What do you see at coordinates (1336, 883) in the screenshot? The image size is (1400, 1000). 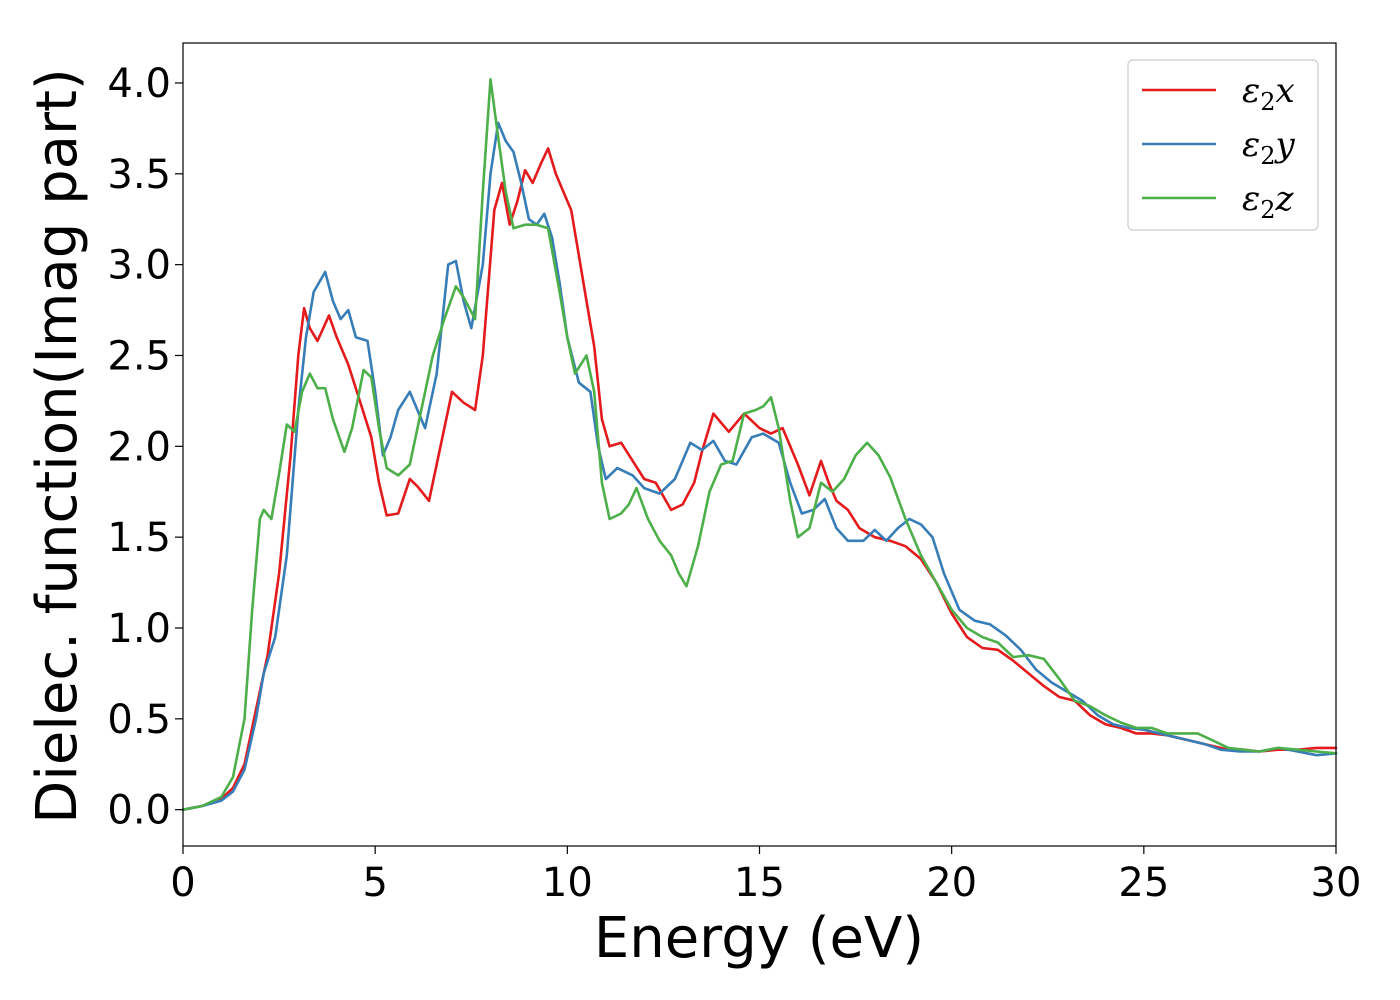 I see `x-tick-label: 30` at bounding box center [1336, 883].